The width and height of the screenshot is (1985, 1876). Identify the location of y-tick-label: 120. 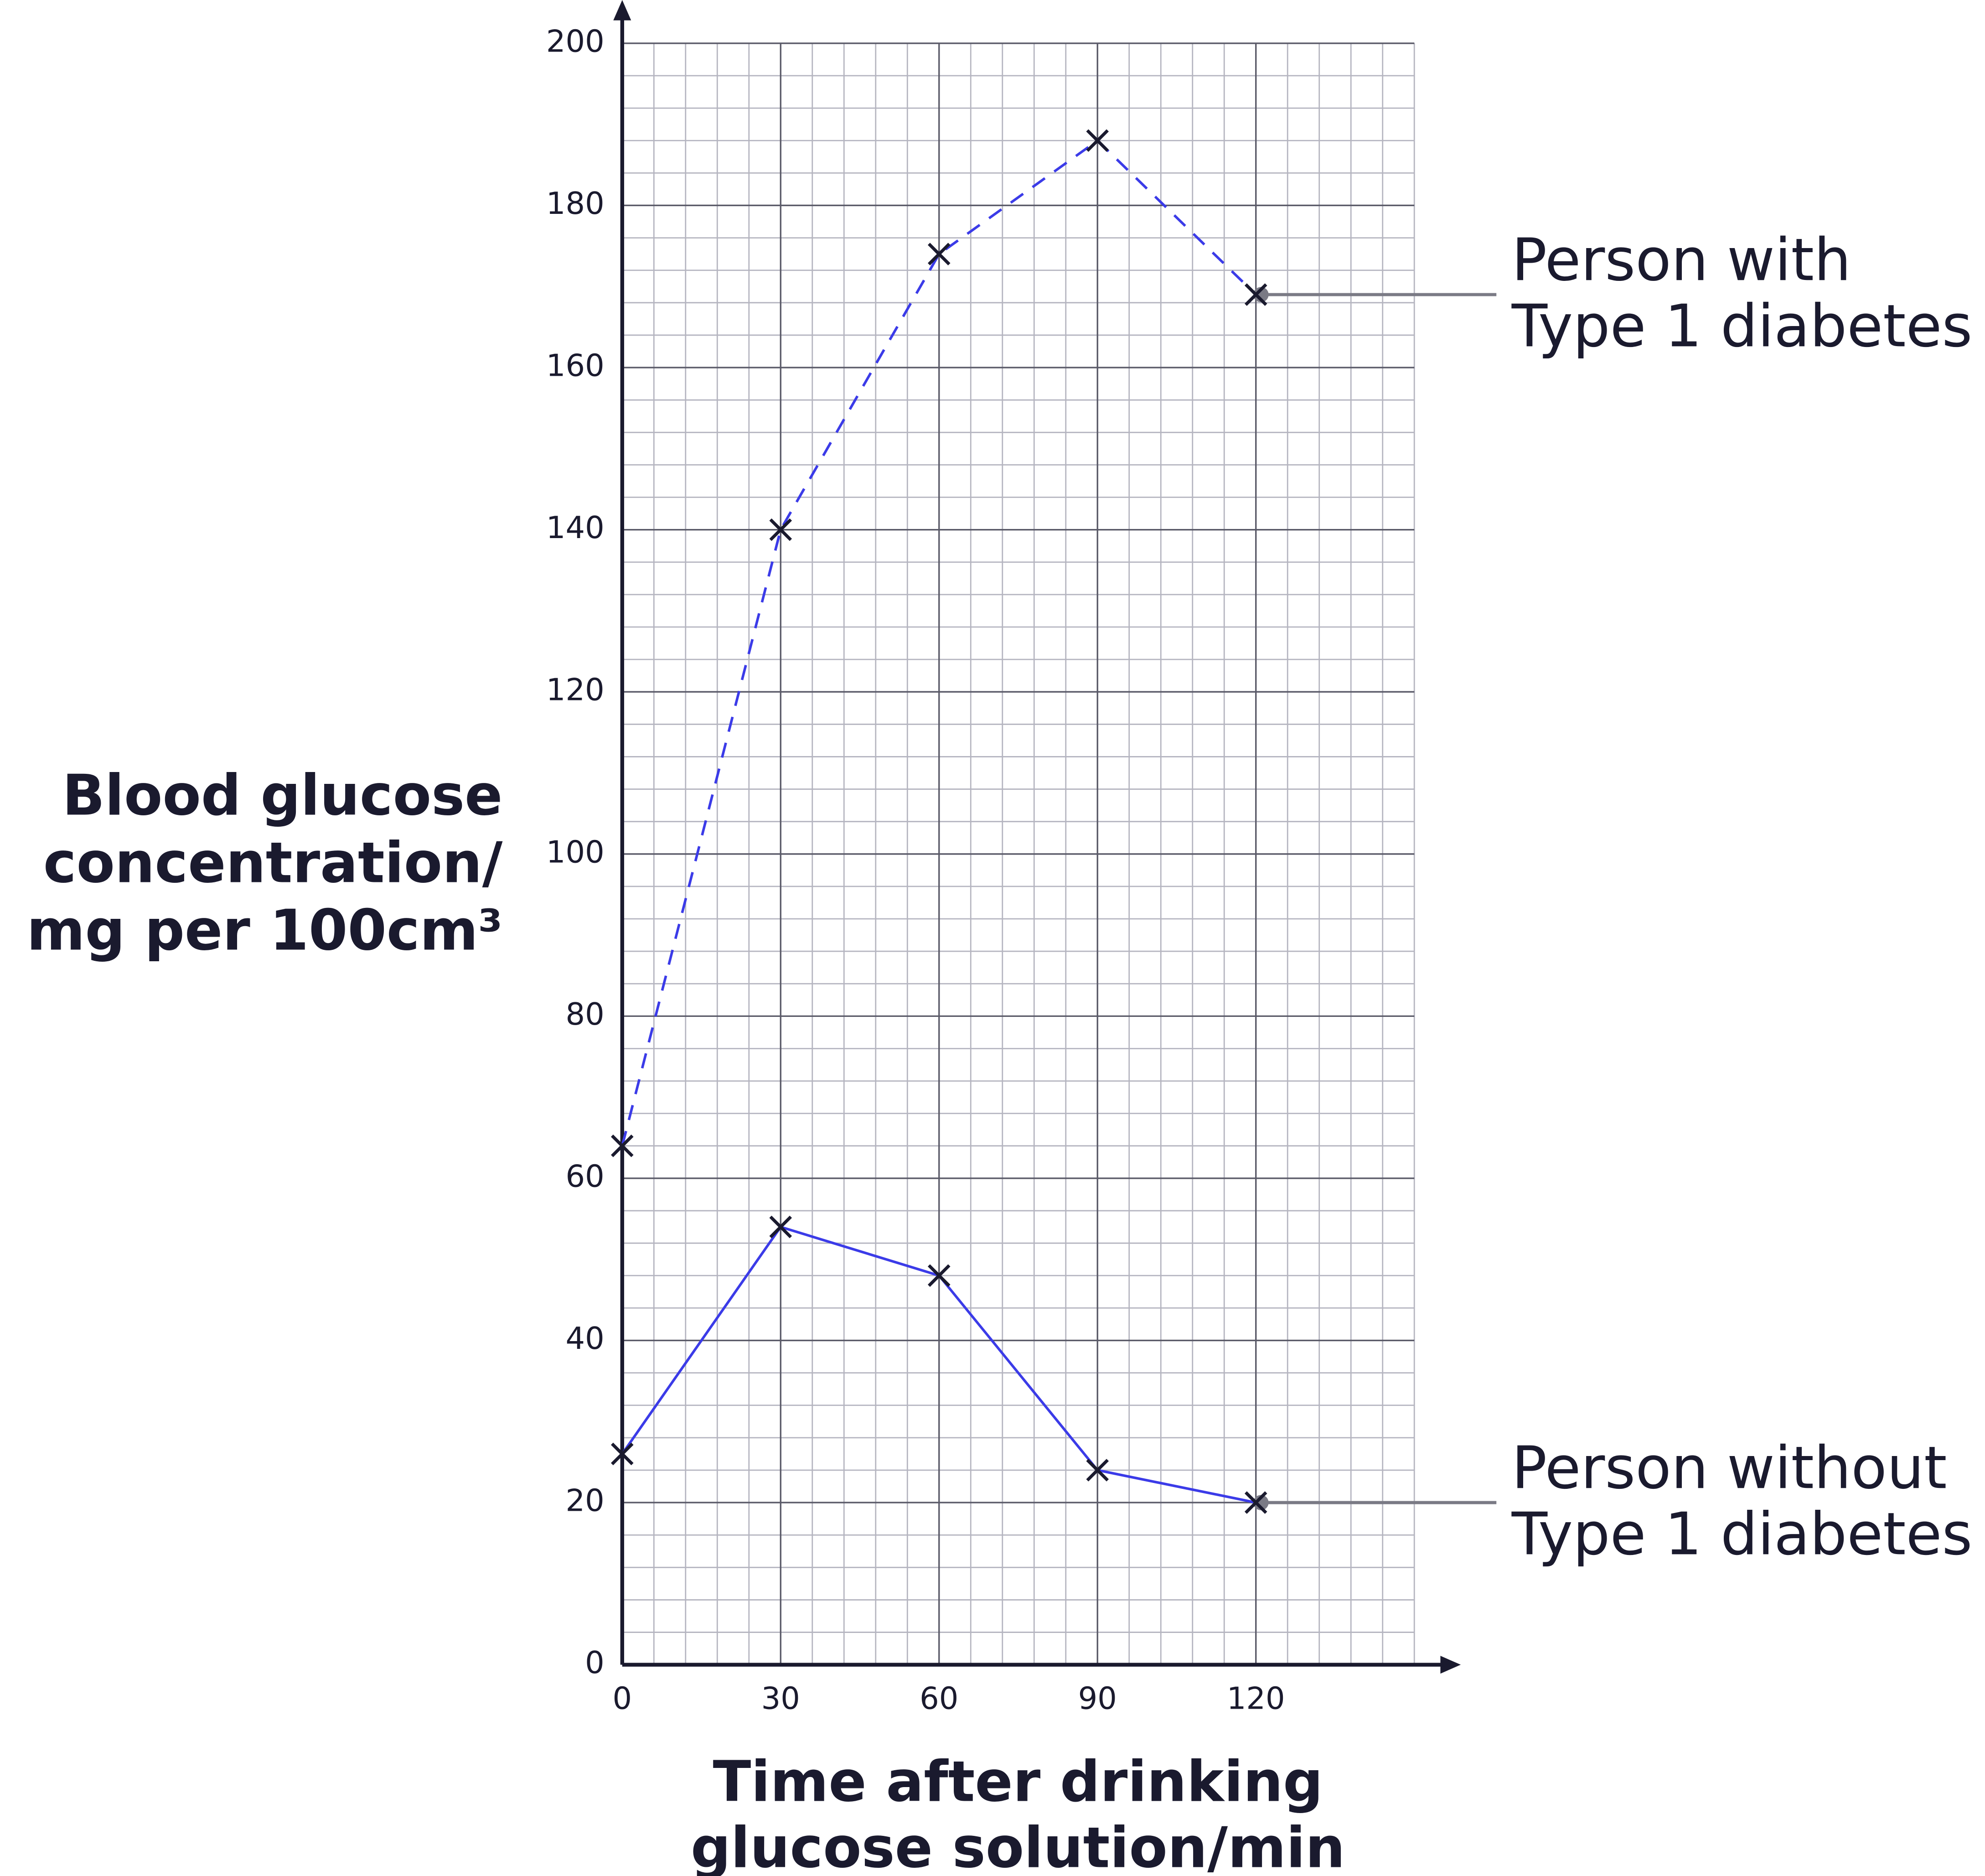
(575, 690).